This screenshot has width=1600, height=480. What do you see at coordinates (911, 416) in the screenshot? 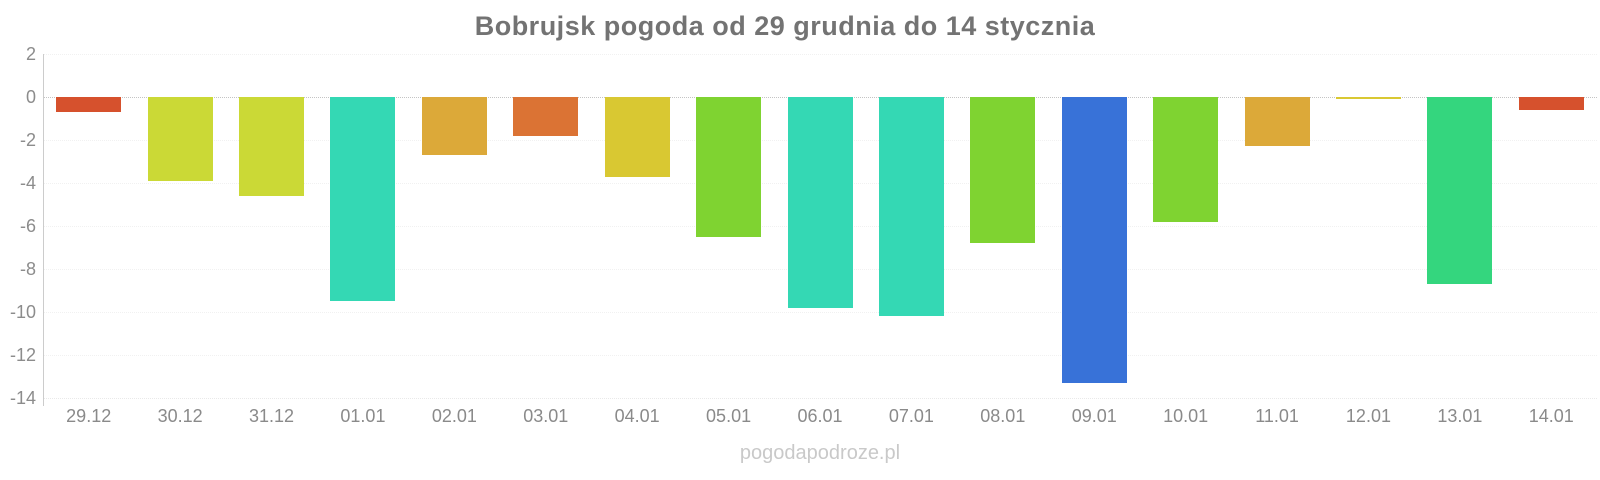
I see `x-tick-label: 07.01` at bounding box center [911, 416].